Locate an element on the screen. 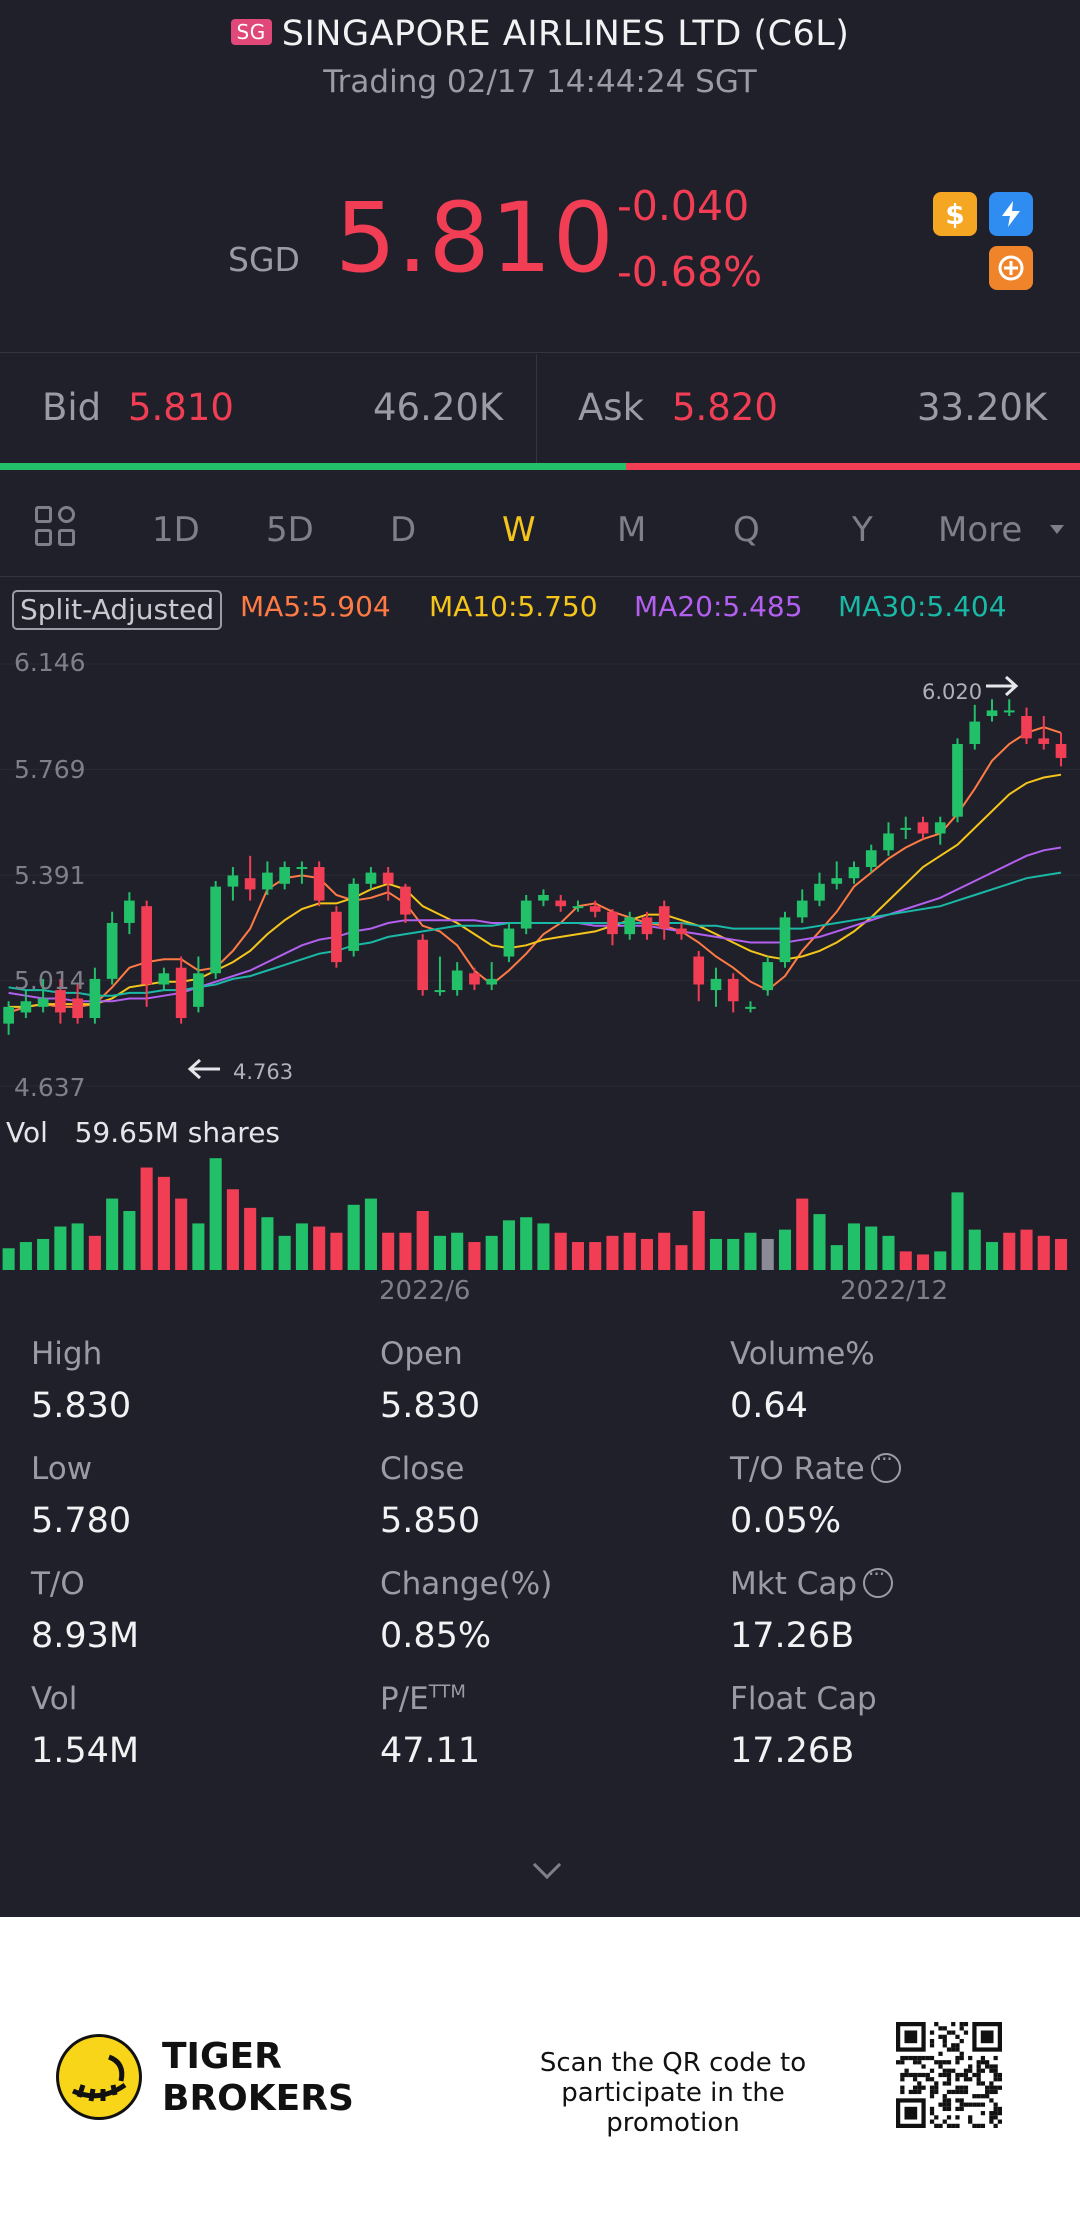 The width and height of the screenshot is (1080, 2234). promo-line-2: participate in the promotion is located at coordinates (673, 2108).